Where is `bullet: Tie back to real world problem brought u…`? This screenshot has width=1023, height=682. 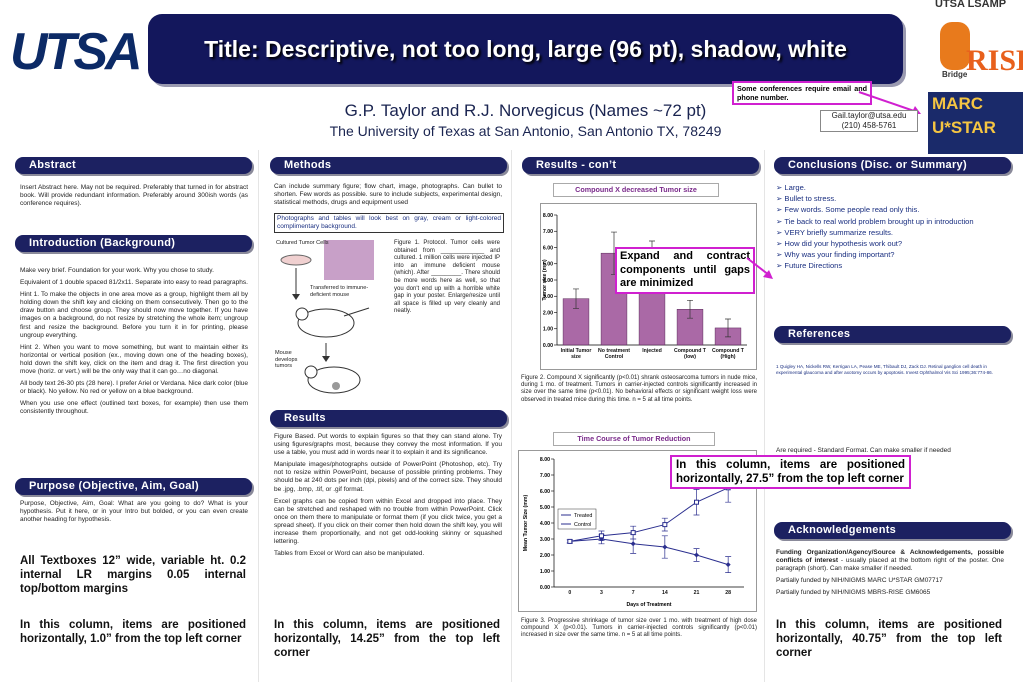
bullet: Tie back to real world problem brought u… is located at coordinates (891, 221).